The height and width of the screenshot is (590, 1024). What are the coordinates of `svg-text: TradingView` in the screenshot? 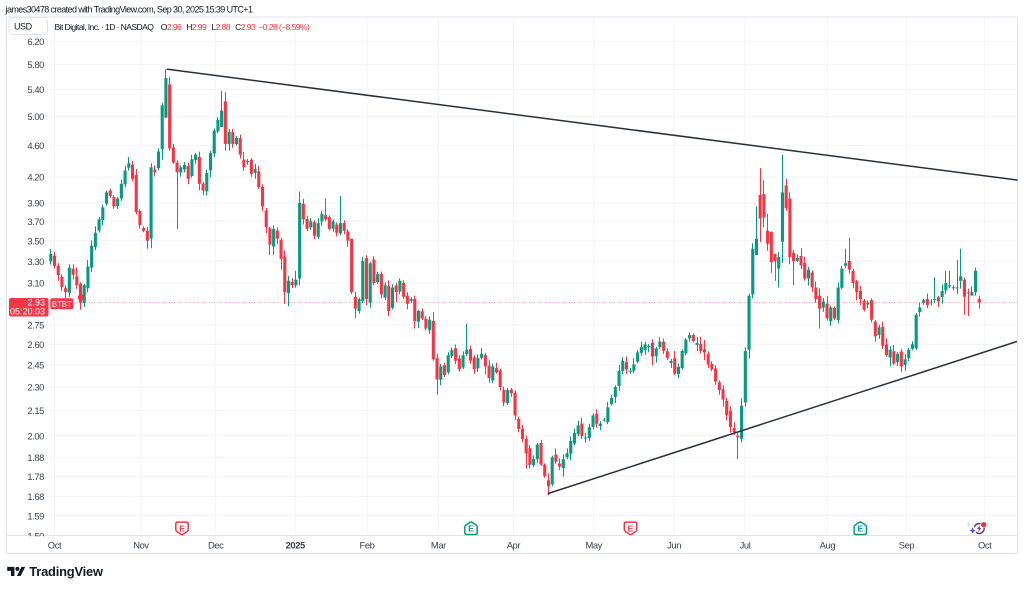 It's located at (66, 571).